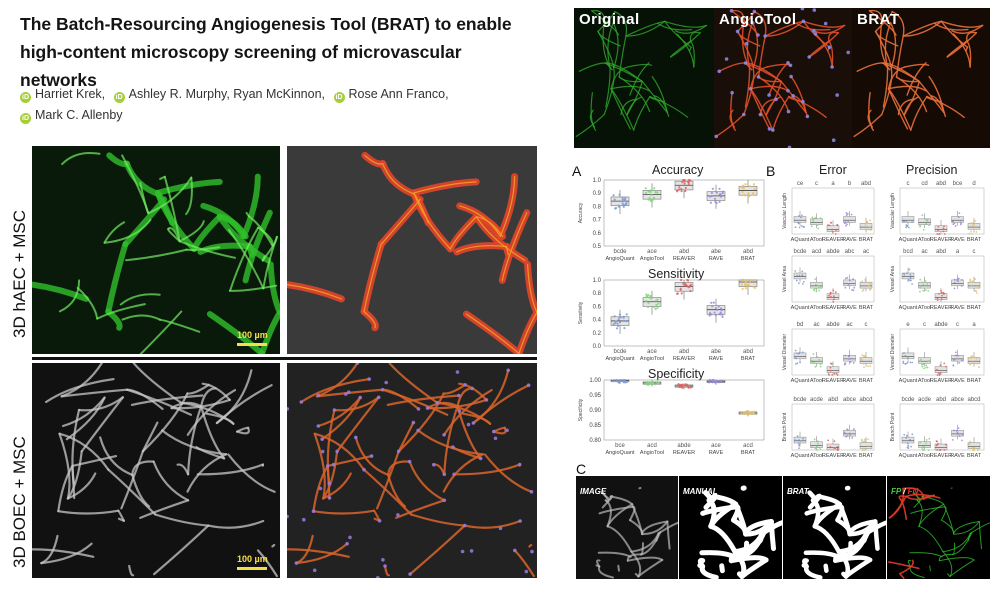 The width and height of the screenshot is (1000, 598). What do you see at coordinates (597, 294) in the screenshot?
I see `tick-label: 0.8` at bounding box center [597, 294].